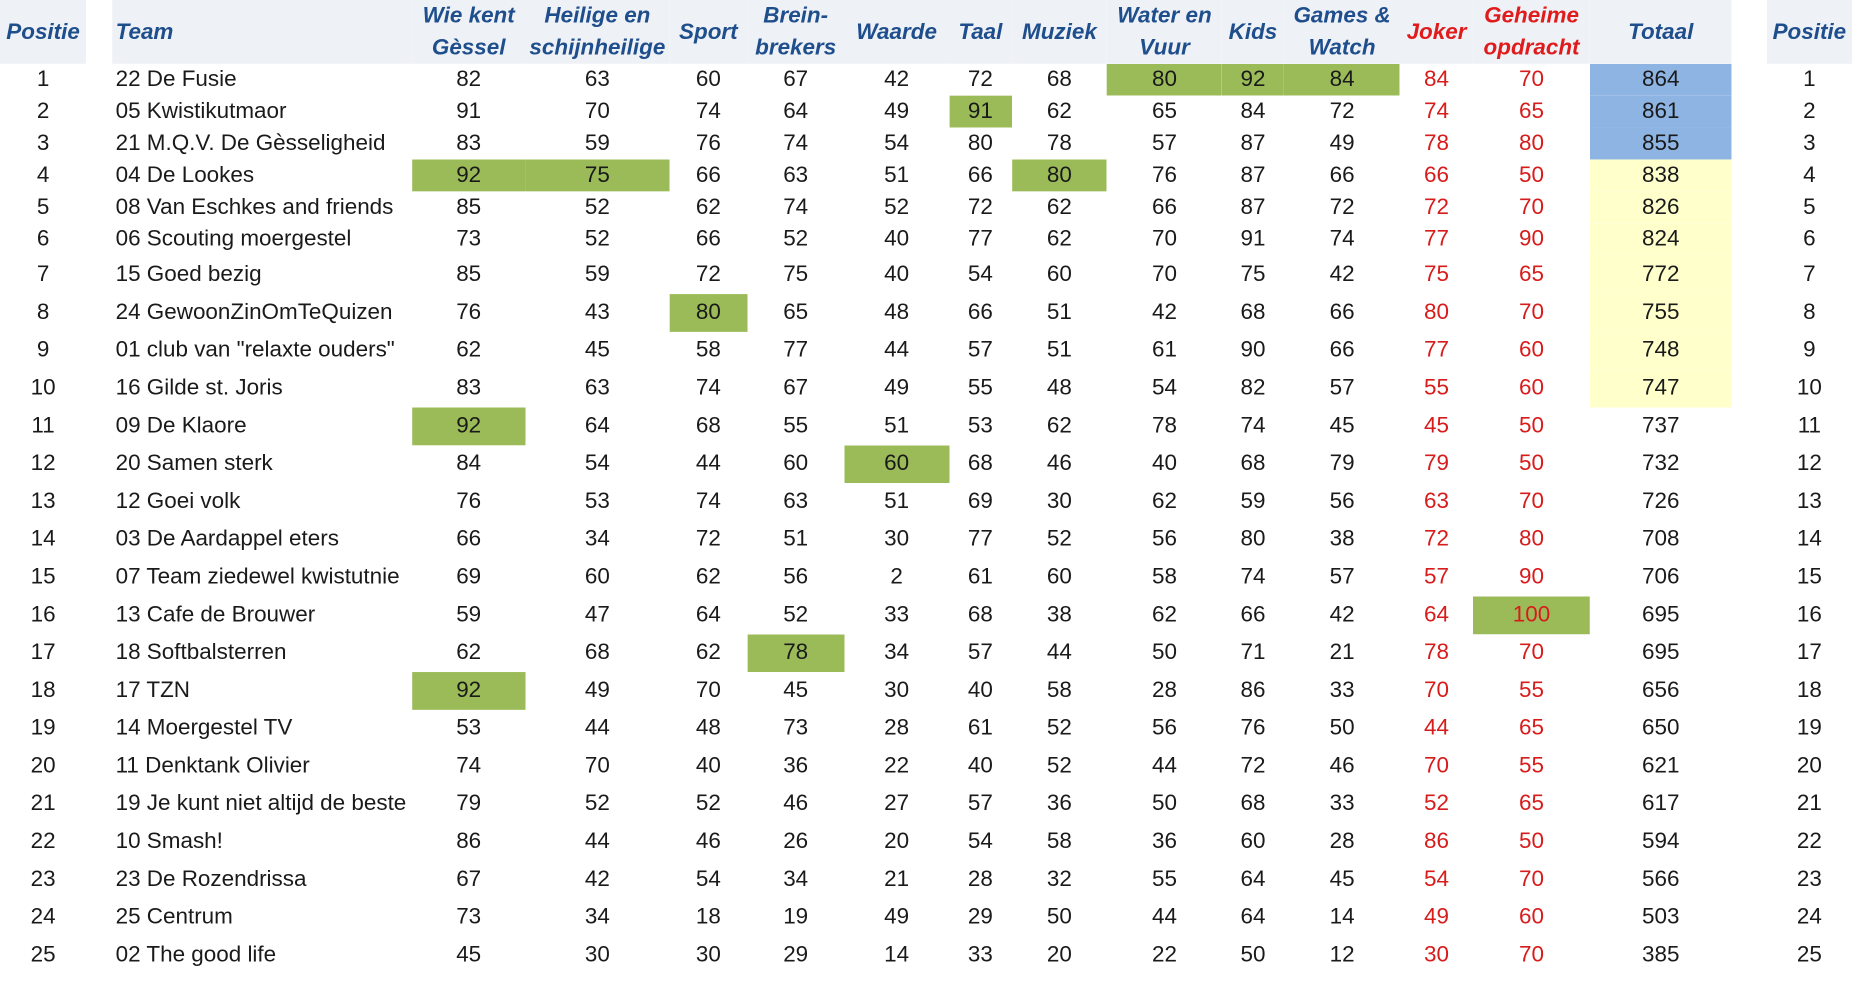 The height and width of the screenshot is (989, 1852). Describe the element at coordinates (43, 175) in the screenshot. I see `position-cell: 4` at that location.